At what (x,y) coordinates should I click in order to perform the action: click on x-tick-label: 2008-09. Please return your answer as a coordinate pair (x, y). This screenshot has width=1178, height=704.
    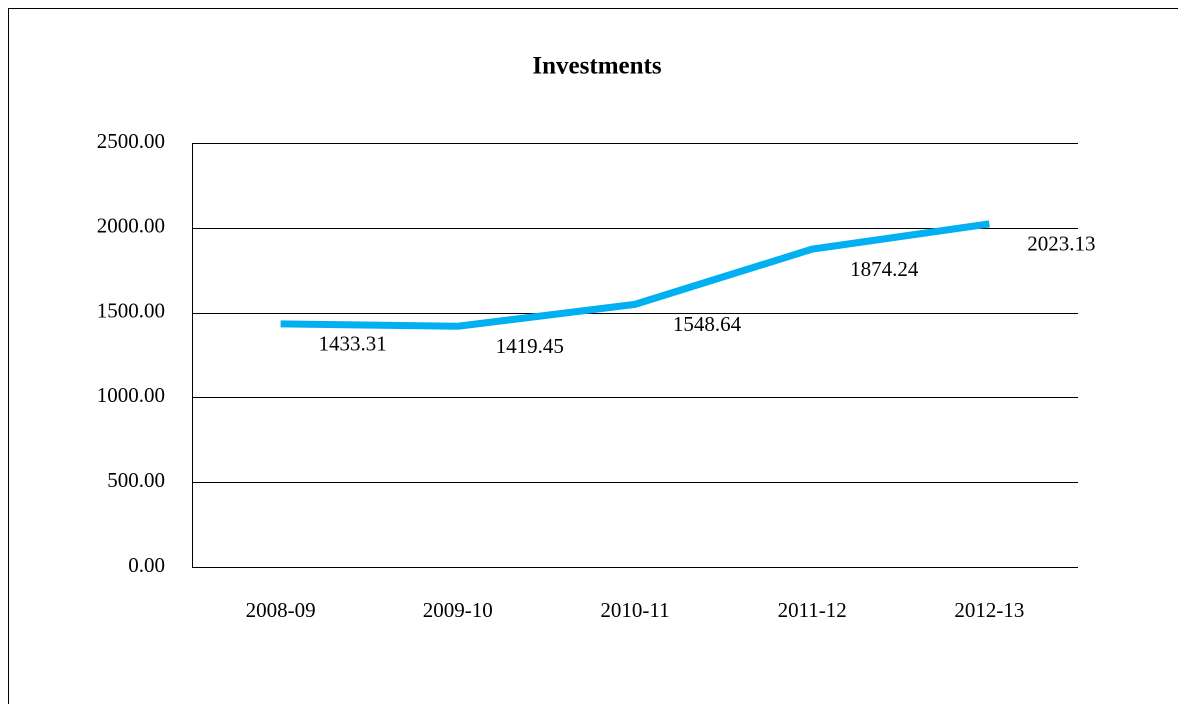
    Looking at the image, I should click on (281, 610).